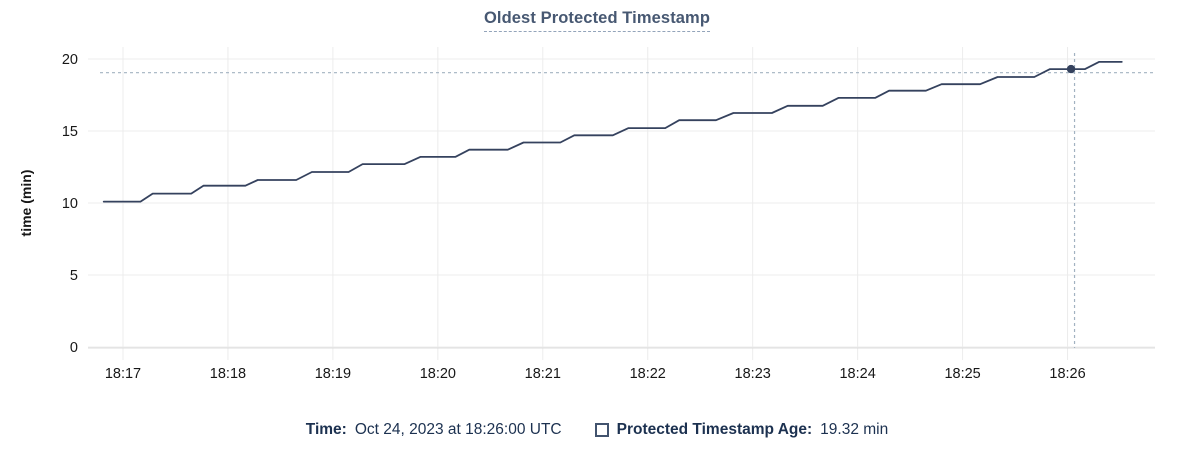 This screenshot has width=1194, height=466. What do you see at coordinates (543, 374) in the screenshot?
I see `x-tick-label: 18:21` at bounding box center [543, 374].